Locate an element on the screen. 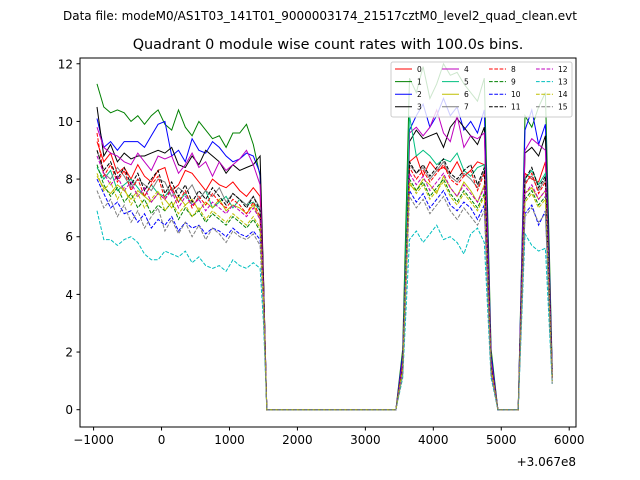 This screenshot has width=640, height=480. y-tick-label: 2 is located at coordinates (69, 353).